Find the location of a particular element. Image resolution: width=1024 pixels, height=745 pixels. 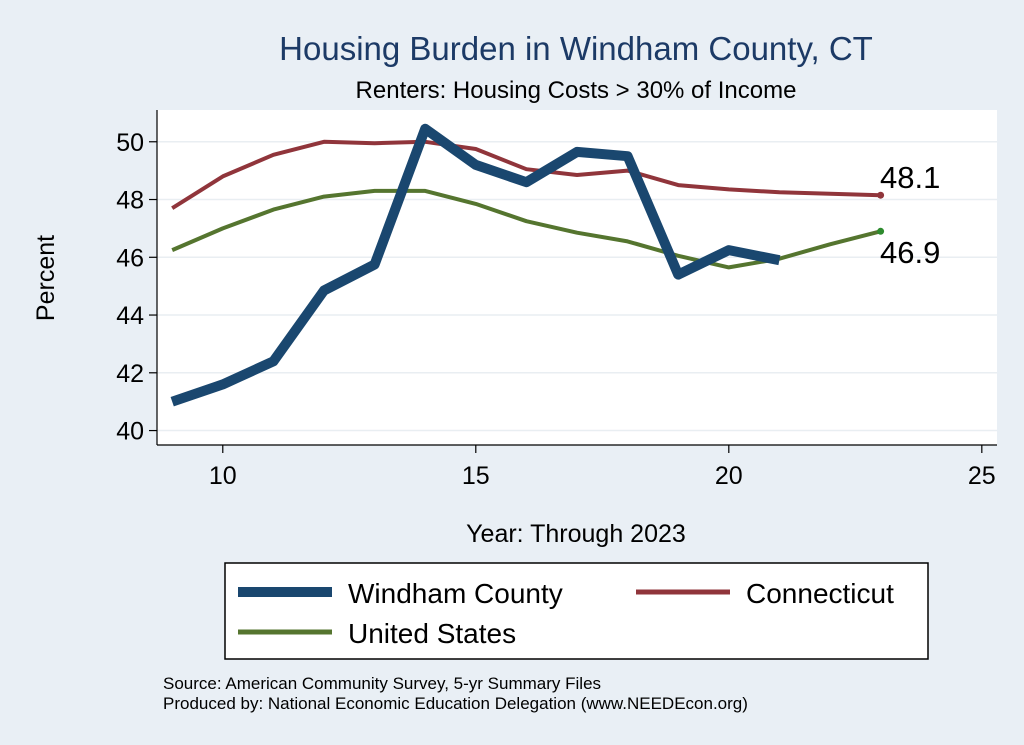

x-tick-label: 10 is located at coordinates (223, 476).